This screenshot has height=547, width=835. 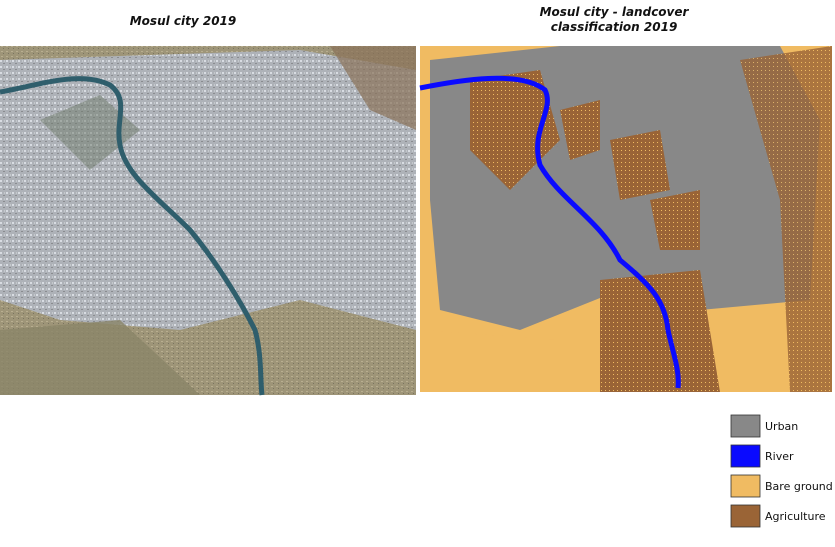 I want to click on legend-label: Agriculture, so click(x=795, y=516).